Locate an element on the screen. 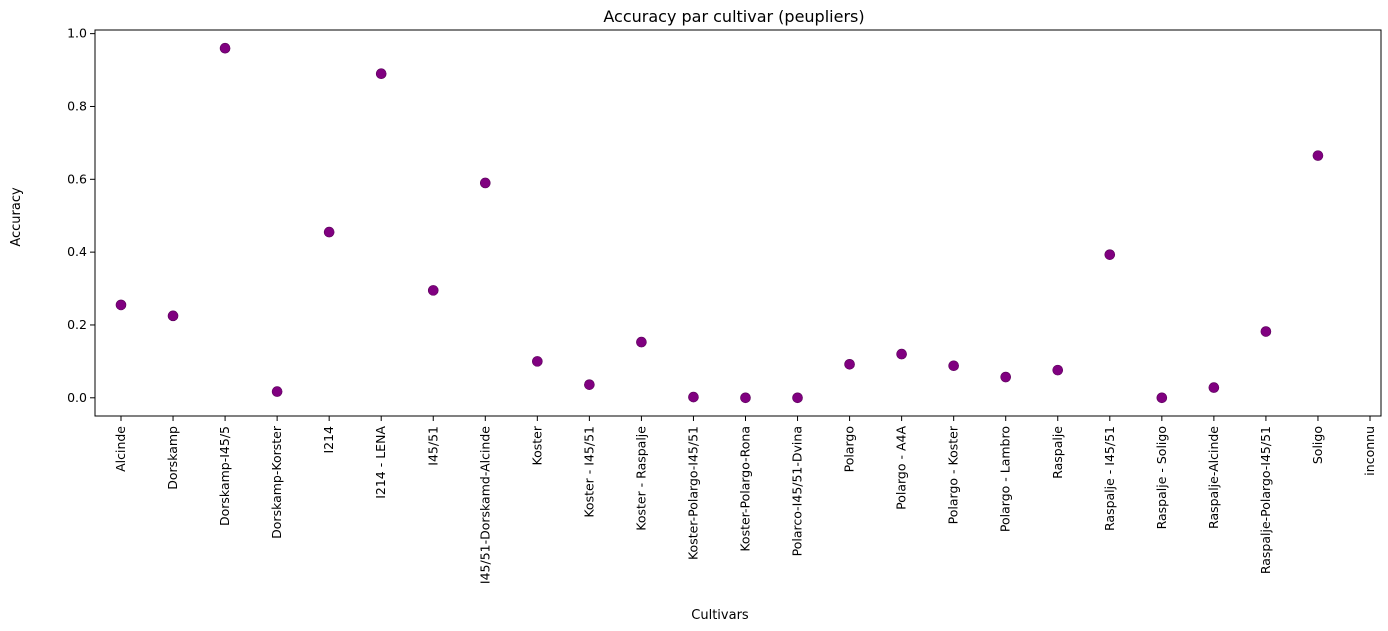  y-tick-label: 0.2 is located at coordinates (77, 324).